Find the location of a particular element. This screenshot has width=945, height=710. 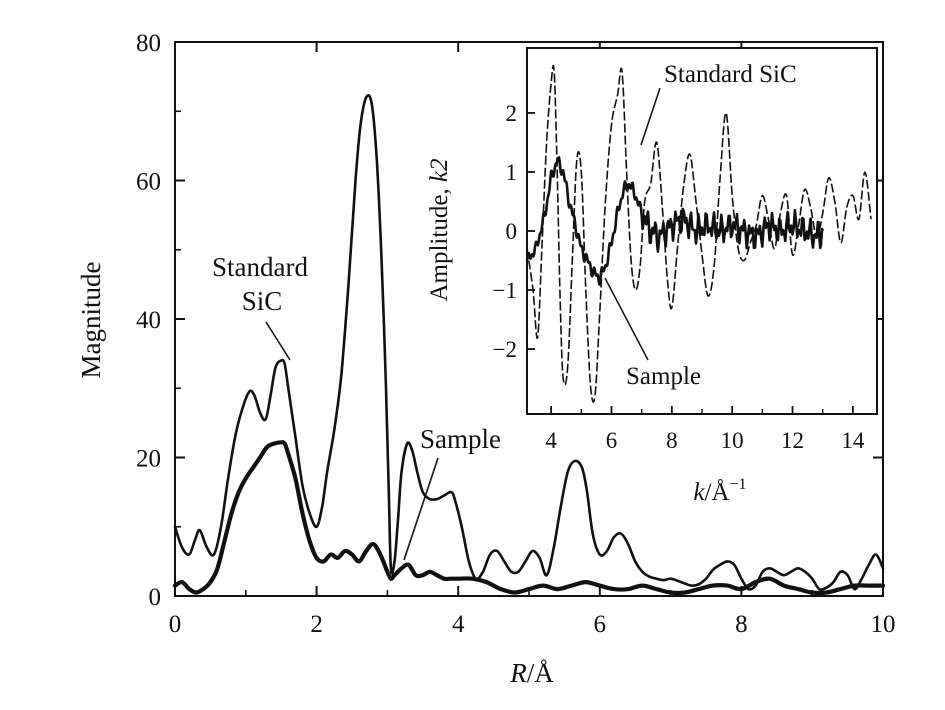

main-y-tick-label: 40 is located at coordinates (148, 320).